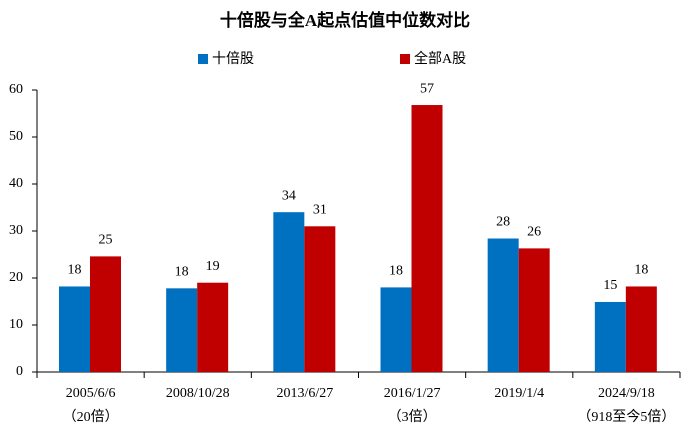  I want to click on value-label: 19, so click(213, 266).